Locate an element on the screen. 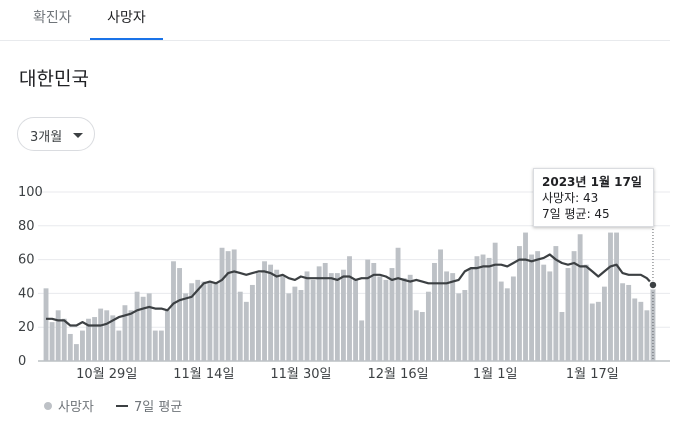  x-tick-label: 11월 14일 is located at coordinates (203, 374).